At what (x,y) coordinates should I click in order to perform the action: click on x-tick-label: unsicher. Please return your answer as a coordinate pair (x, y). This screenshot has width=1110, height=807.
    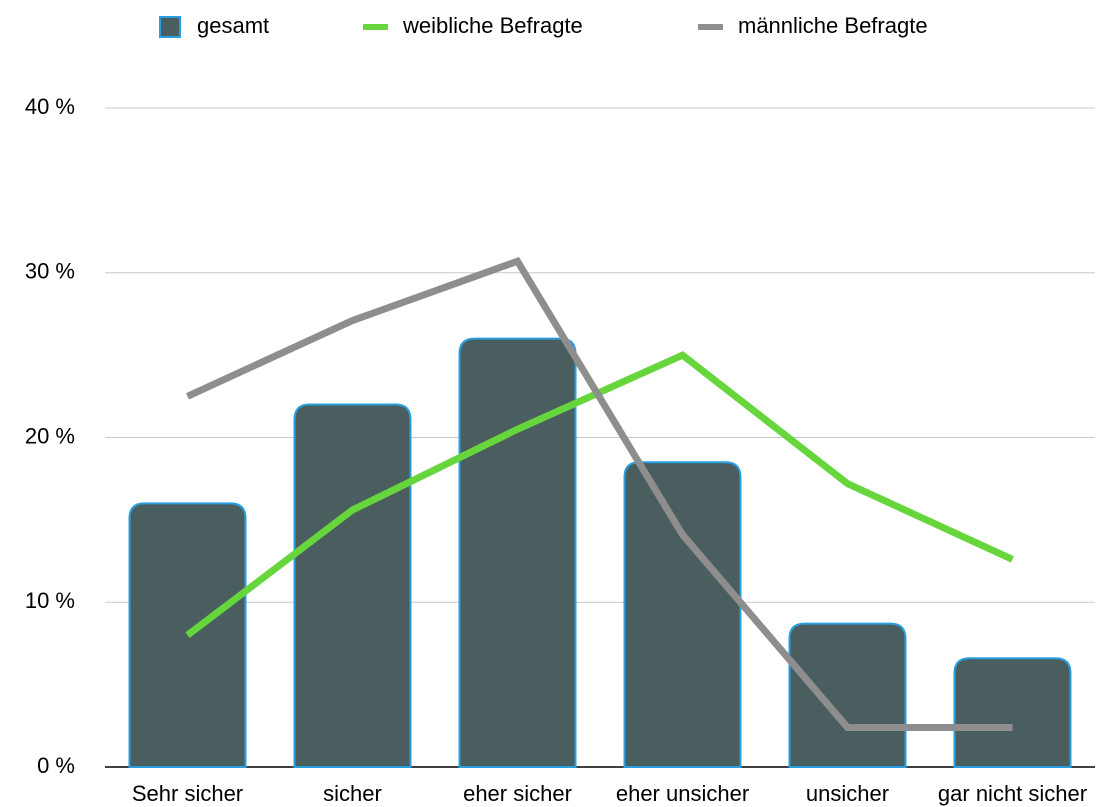
    Looking at the image, I should click on (847, 793).